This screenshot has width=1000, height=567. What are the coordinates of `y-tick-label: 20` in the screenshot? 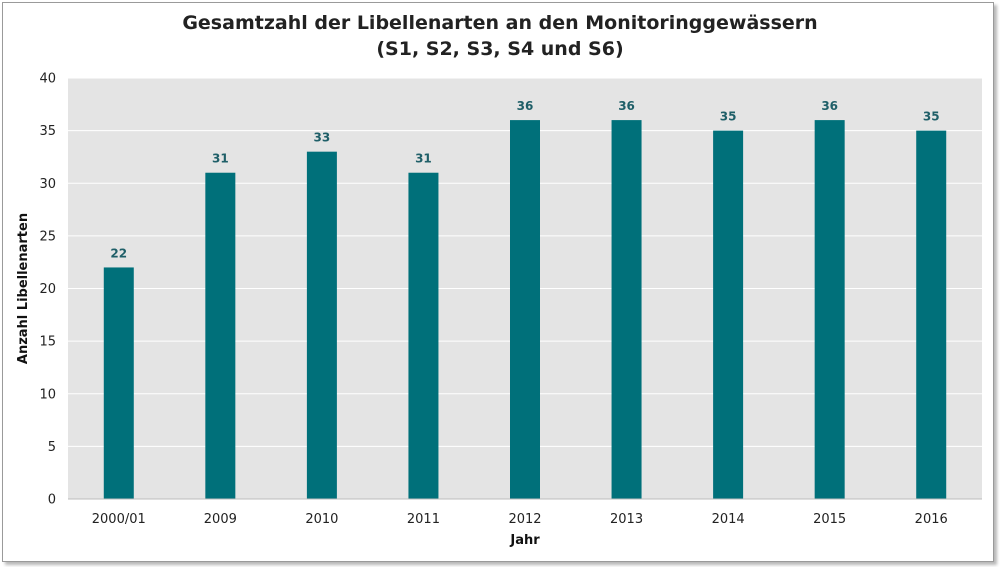 It's located at (47, 289).